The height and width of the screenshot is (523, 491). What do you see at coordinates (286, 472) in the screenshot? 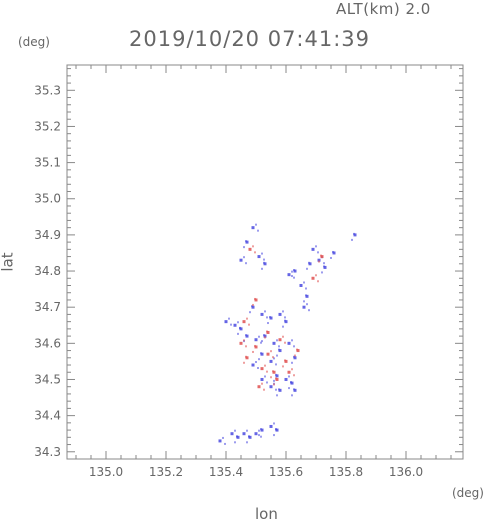
I see `x-tick-label: 135.6` at bounding box center [286, 472].